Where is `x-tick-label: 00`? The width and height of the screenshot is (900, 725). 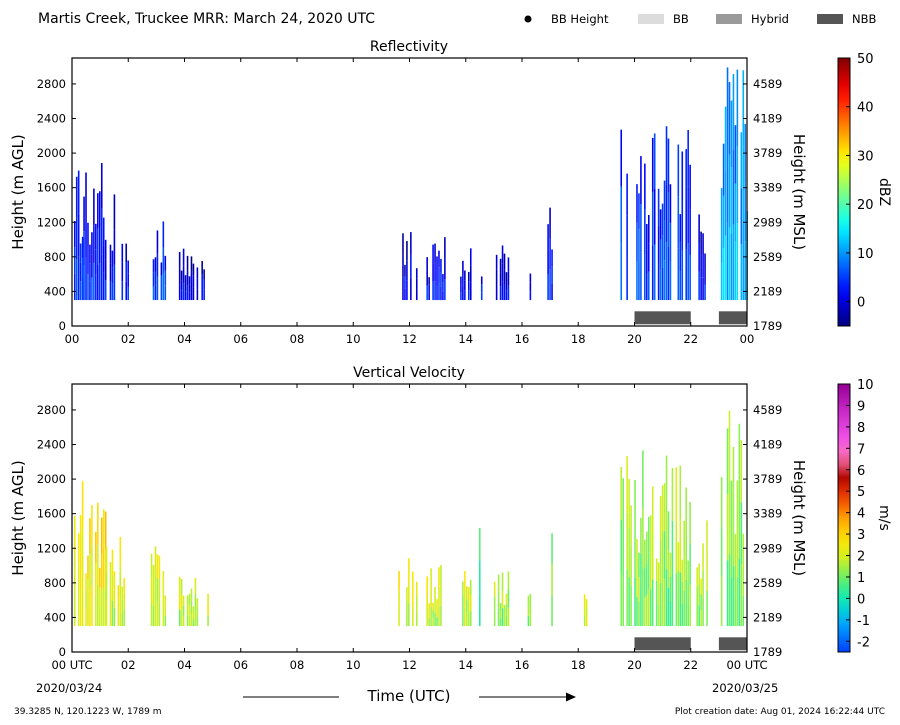
x-tick-label: 00 is located at coordinates (747, 339).